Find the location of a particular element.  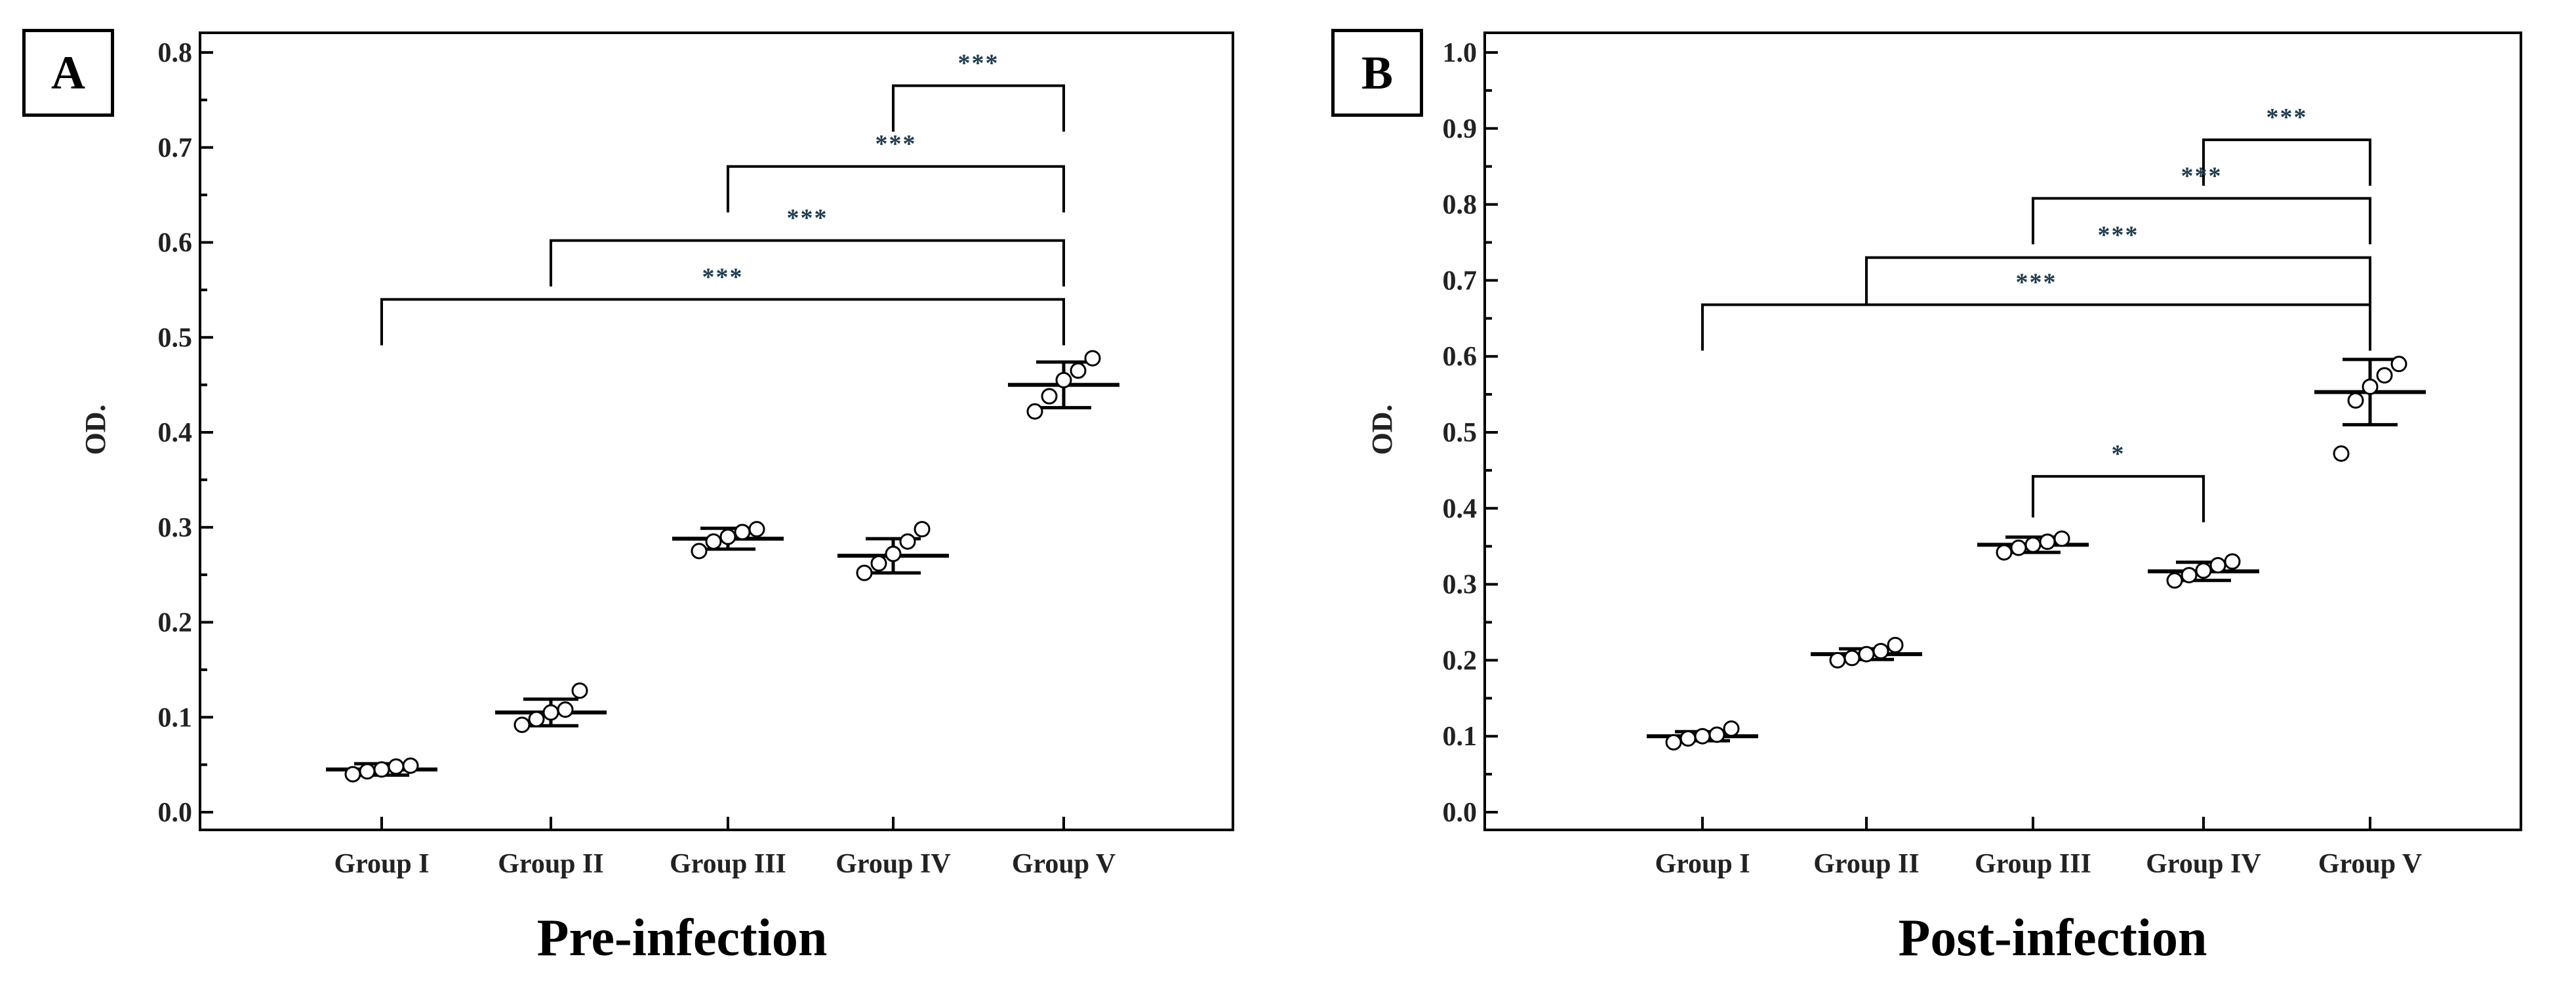

panel-letter-b: B is located at coordinates (1377, 73).